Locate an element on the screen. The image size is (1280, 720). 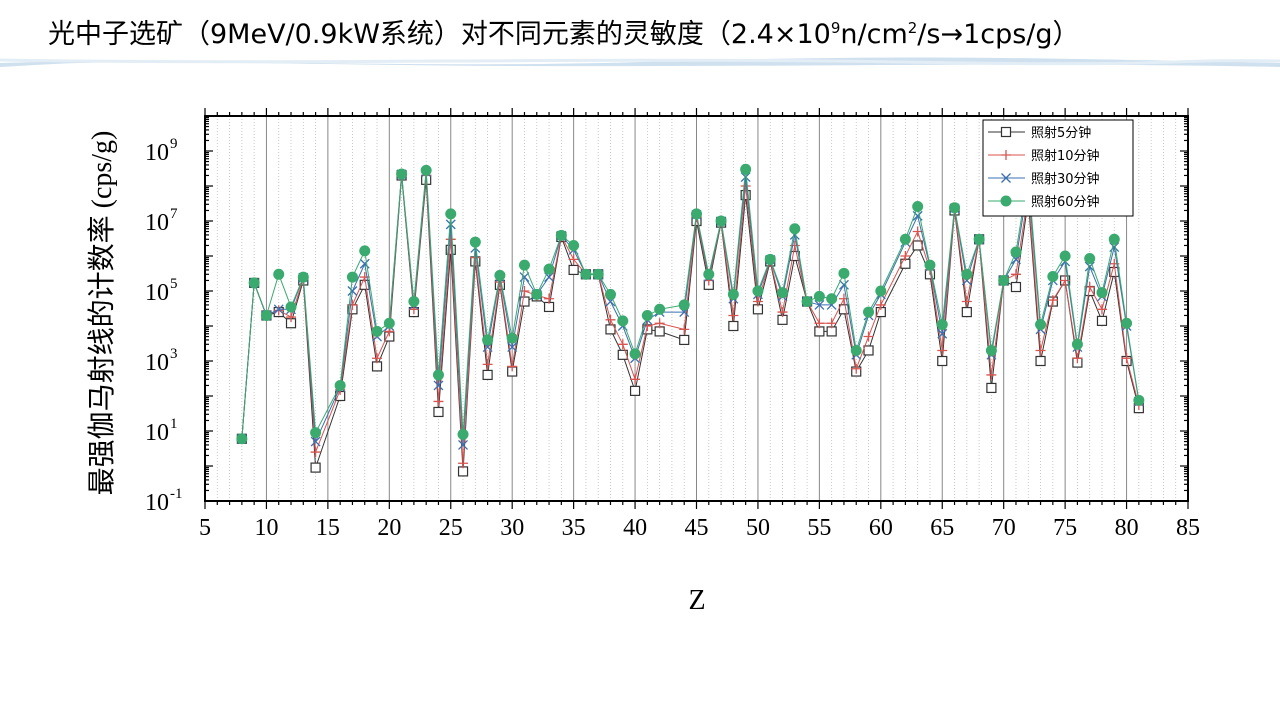
y-tick-exponent: -1 is located at coordinates (176, 494).